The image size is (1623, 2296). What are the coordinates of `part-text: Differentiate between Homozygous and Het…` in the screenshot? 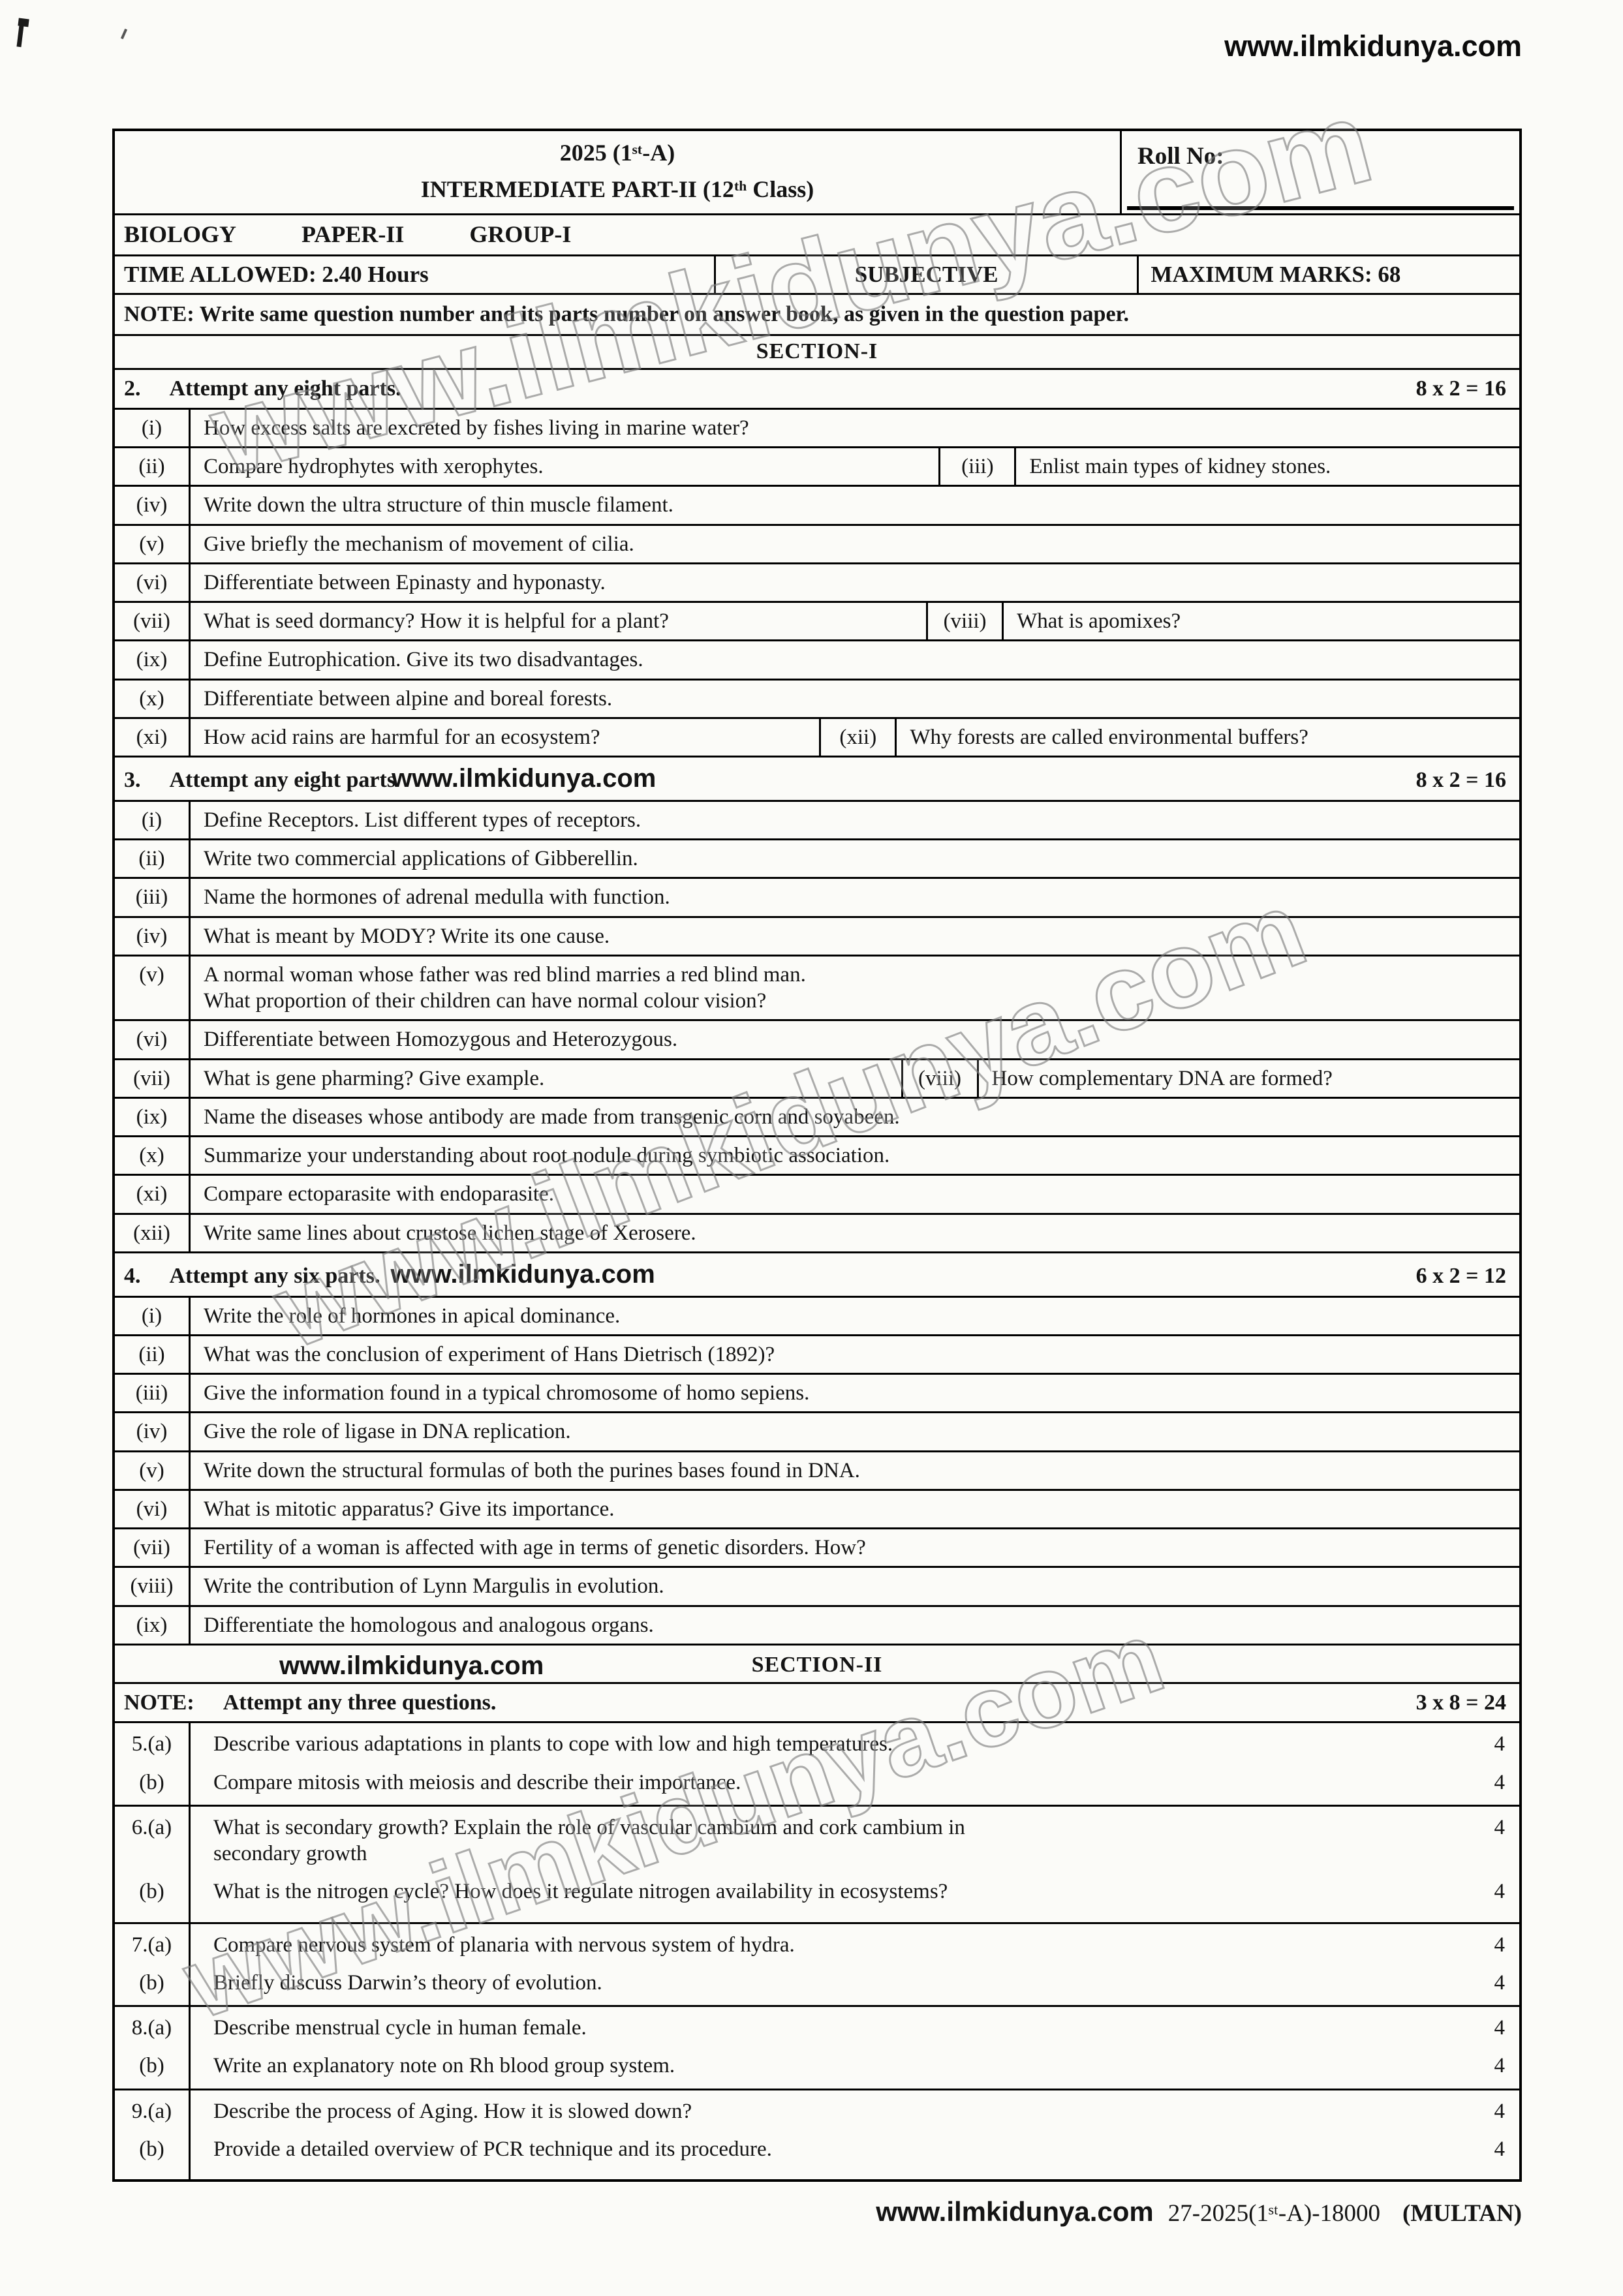 It's located at (441, 1040).